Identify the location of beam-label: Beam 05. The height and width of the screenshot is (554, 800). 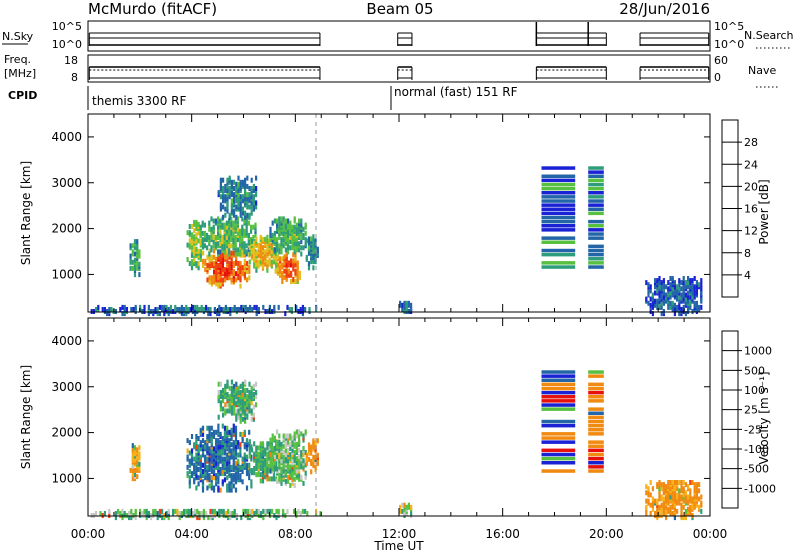
(399, 9).